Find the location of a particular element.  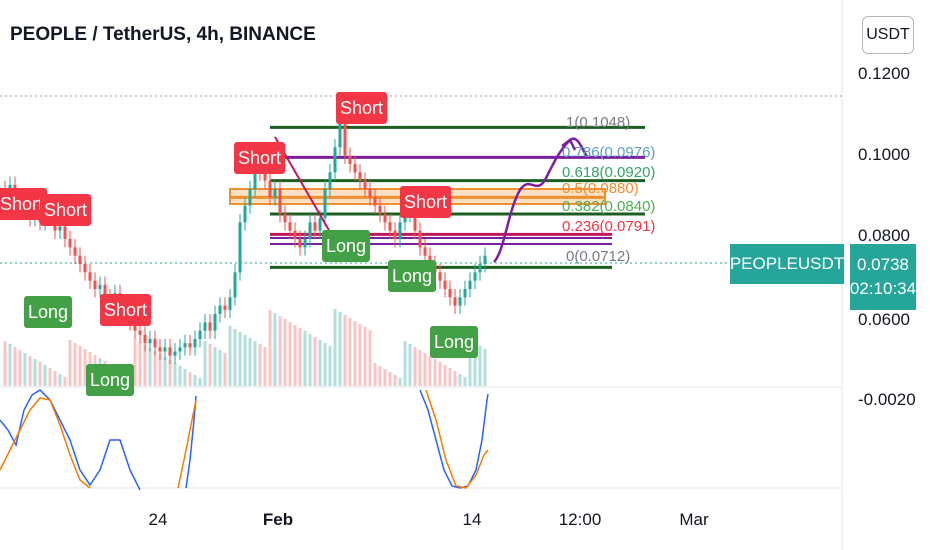

fib-label-0618: 0.618(0.0920) is located at coordinates (609, 172).